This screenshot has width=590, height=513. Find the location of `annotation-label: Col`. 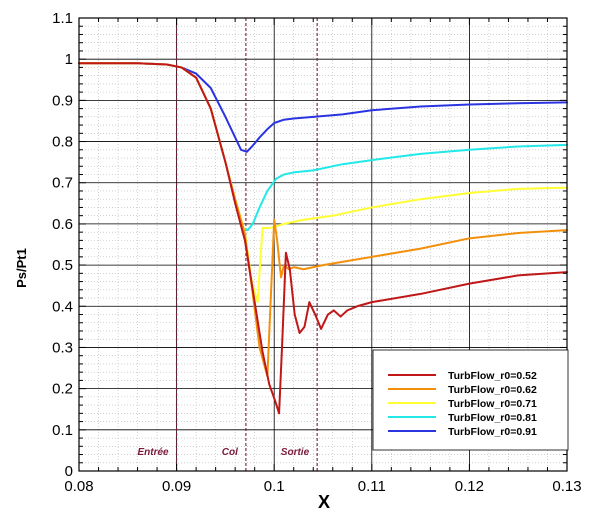

annotation-label: Col is located at coordinates (230, 452).